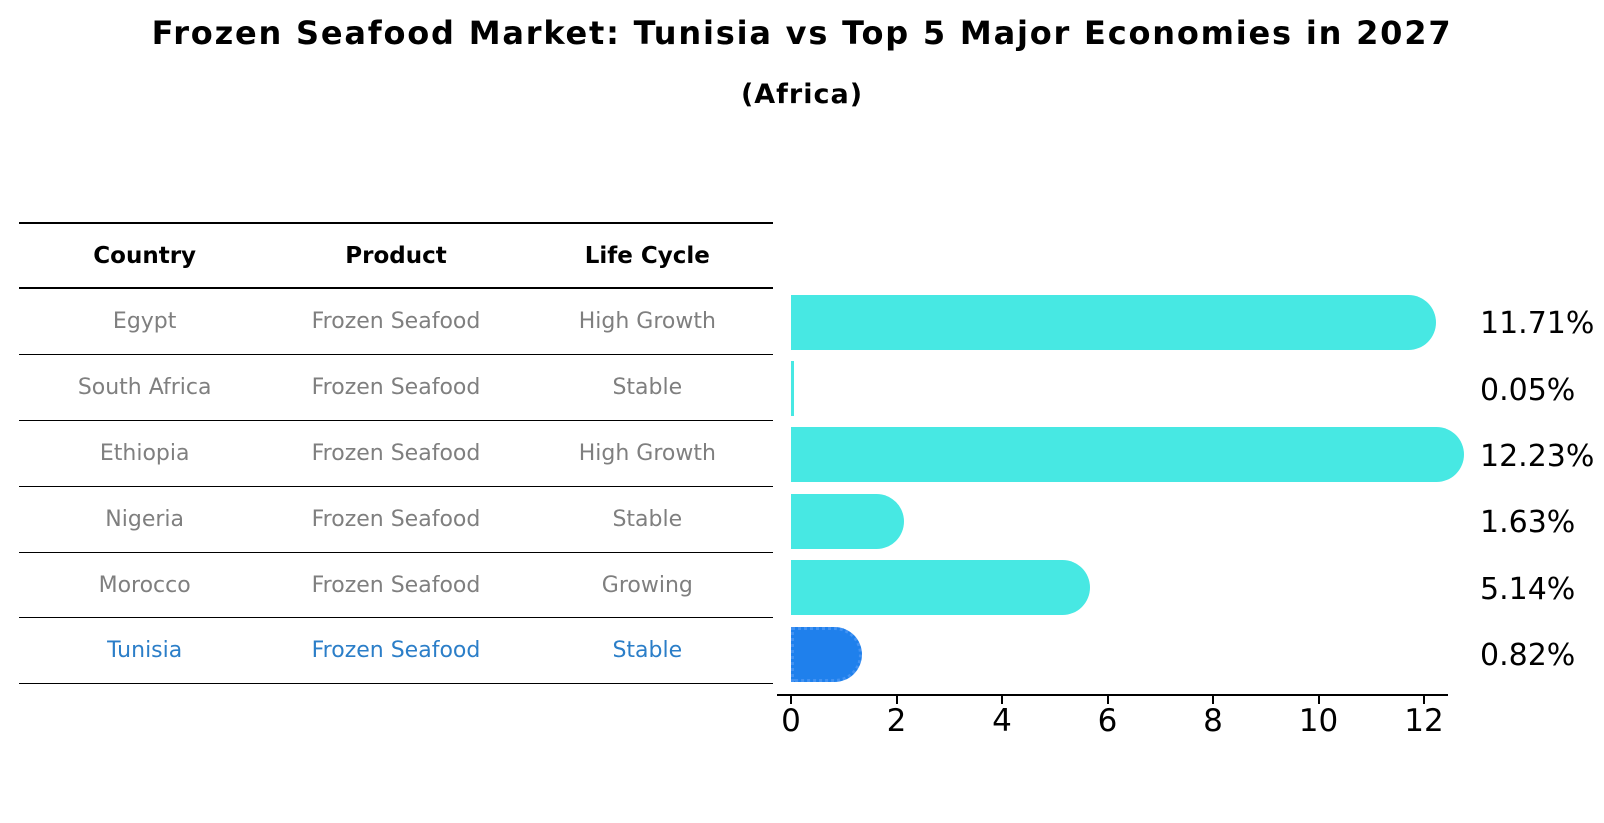 The image size is (1604, 823). I want to click on value-label-tunisia: 0.82%, so click(1528, 656).